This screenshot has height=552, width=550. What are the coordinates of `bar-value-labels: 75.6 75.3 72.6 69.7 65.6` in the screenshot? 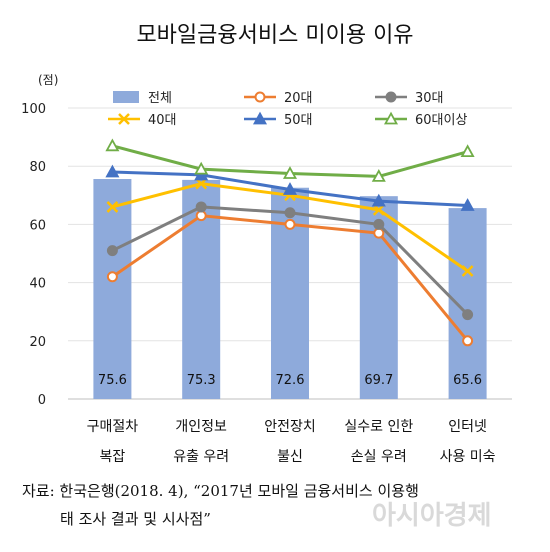 It's located at (290, 380).